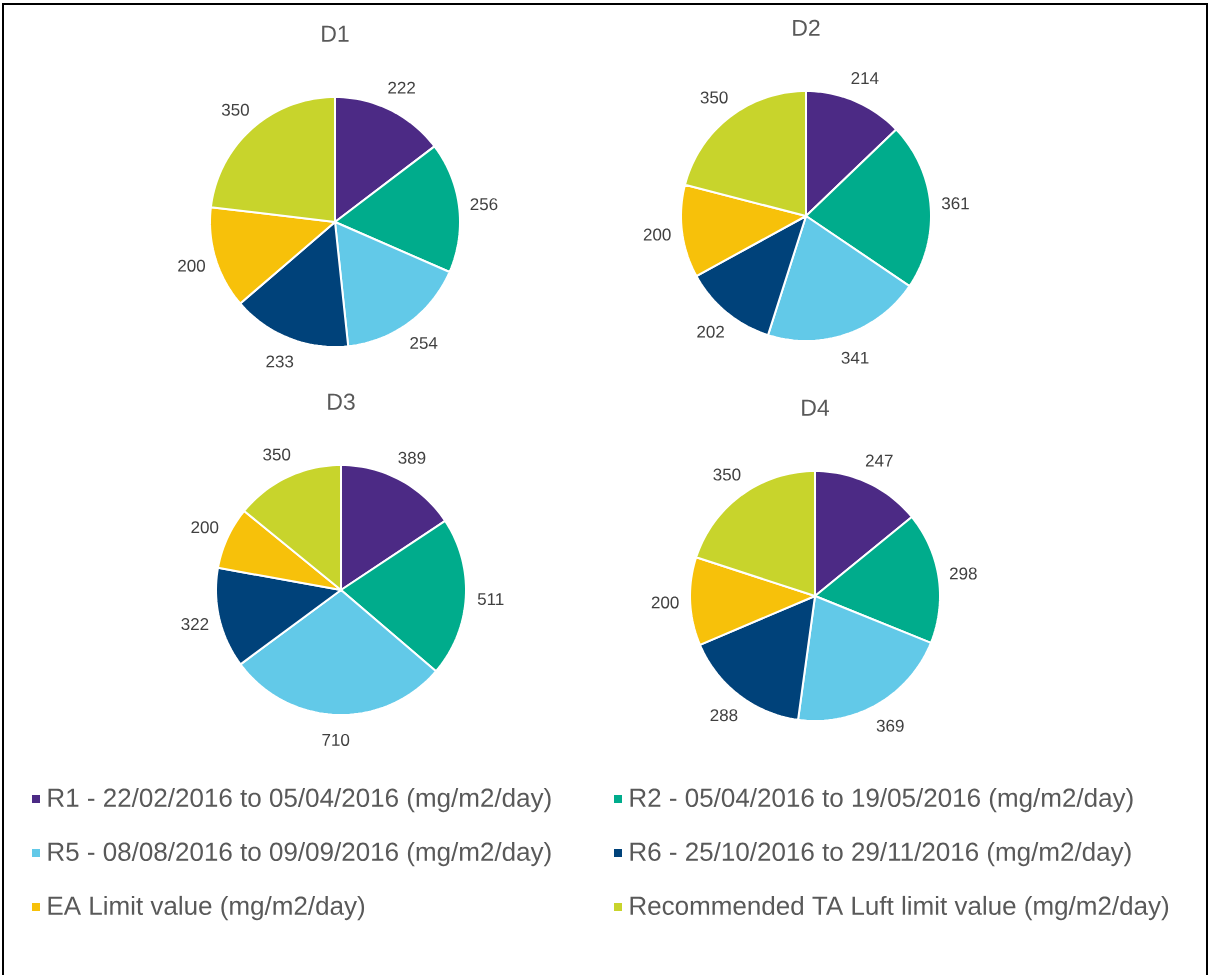  I want to click on data-label: 389, so click(412, 457).